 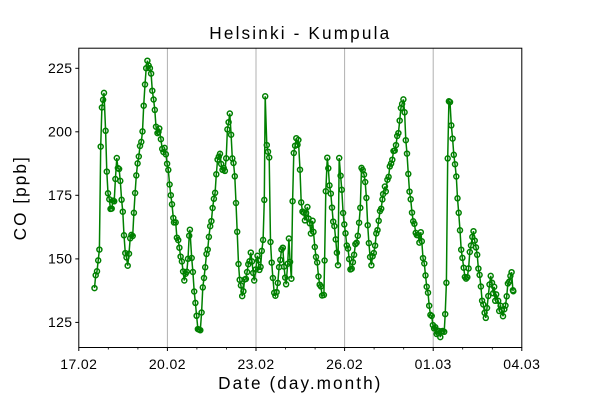 What do you see at coordinates (255, 364) in the screenshot?
I see `svg-text: 23.02` at bounding box center [255, 364].